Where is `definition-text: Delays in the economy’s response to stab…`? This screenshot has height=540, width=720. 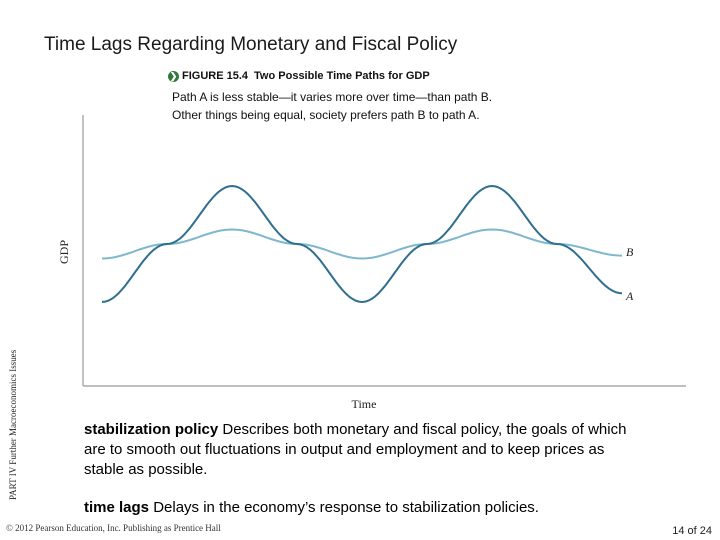
definition-text: Delays in the economy’s response to stab… is located at coordinates (346, 507).